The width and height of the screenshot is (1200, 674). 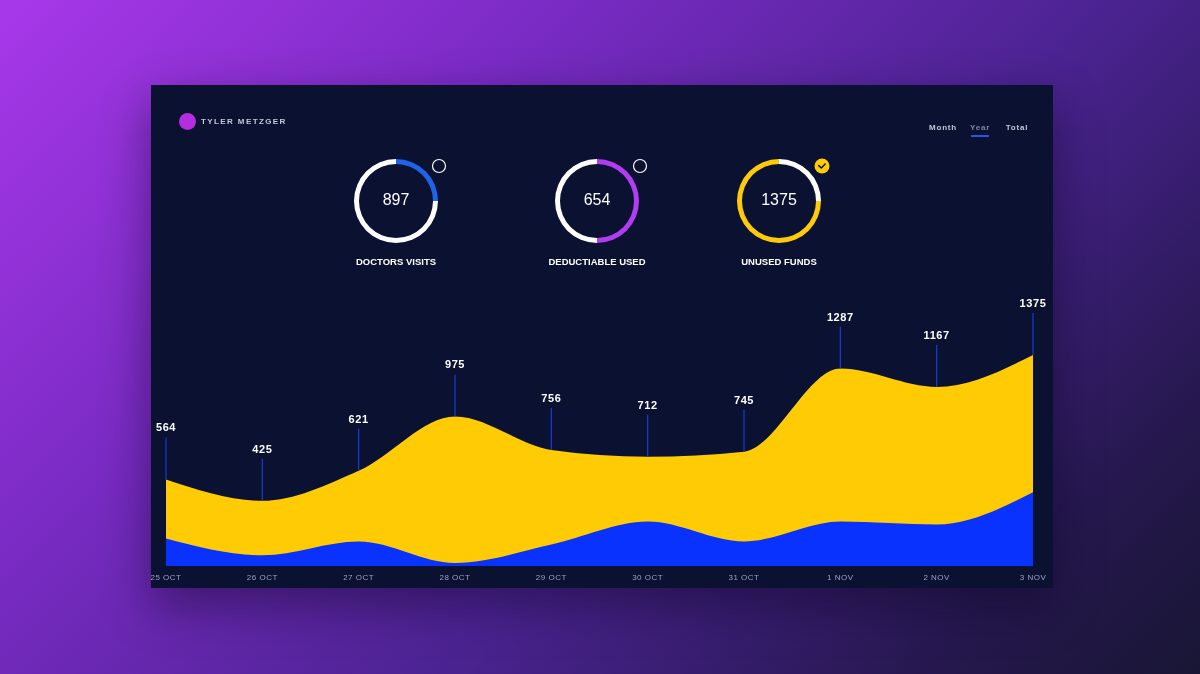 I want to click on x-tick-label: 3 NOV, so click(x=1033, y=577).